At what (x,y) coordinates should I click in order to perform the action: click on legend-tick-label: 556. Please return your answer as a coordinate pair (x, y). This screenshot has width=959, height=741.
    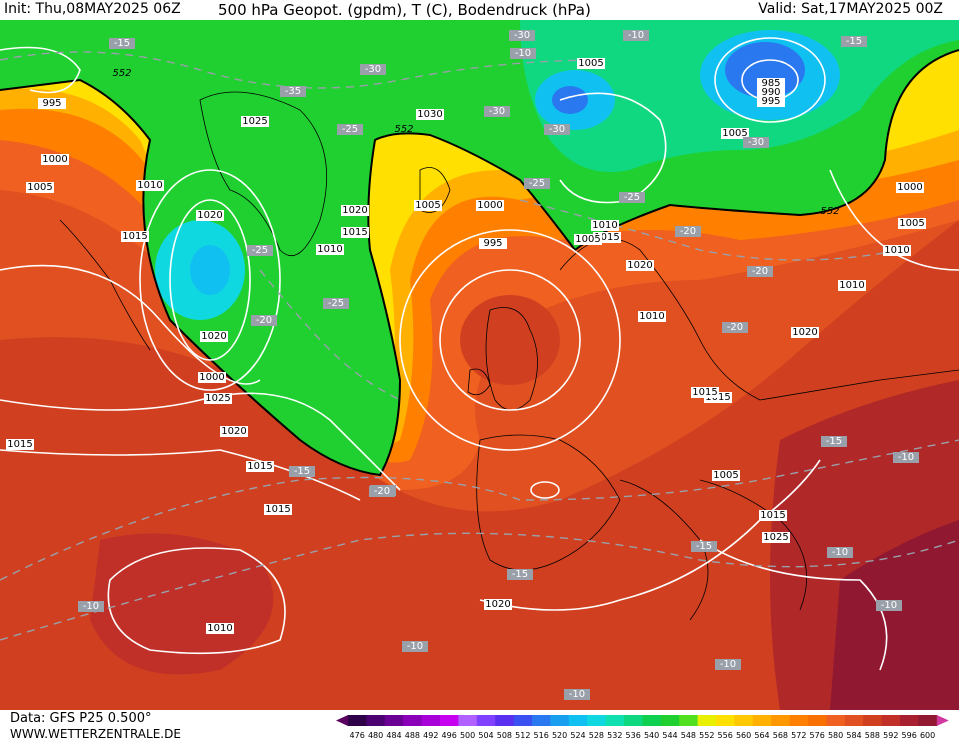
    Looking at the image, I should click on (725, 735).